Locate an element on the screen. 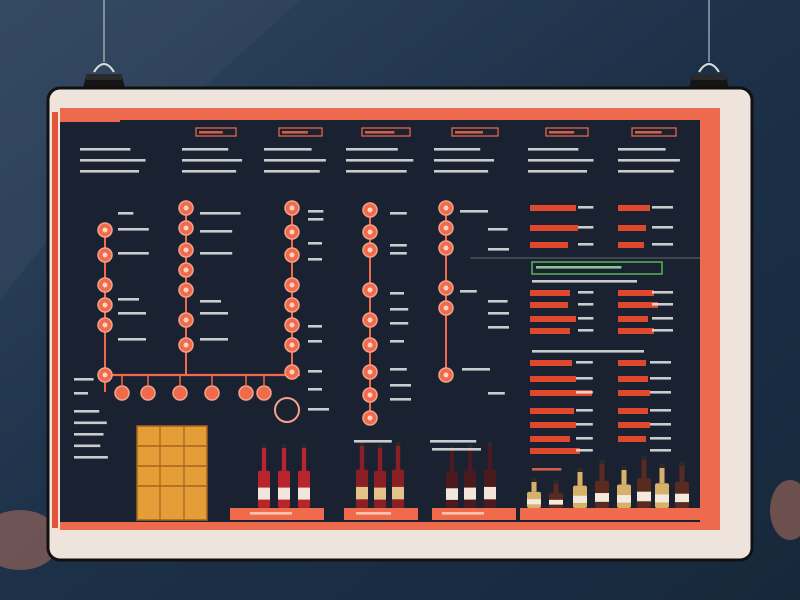 This screenshot has width=800, height=600. display-platform is located at coordinates (610, 514).